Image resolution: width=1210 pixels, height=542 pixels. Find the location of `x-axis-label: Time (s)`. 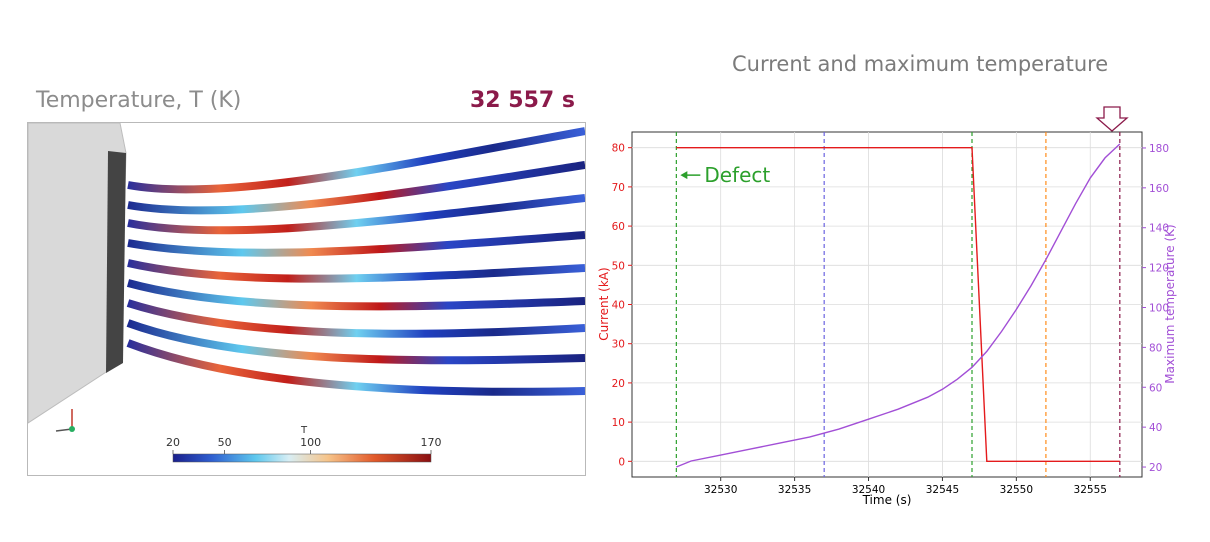

x-axis-label: Time (s) is located at coordinates (887, 500).